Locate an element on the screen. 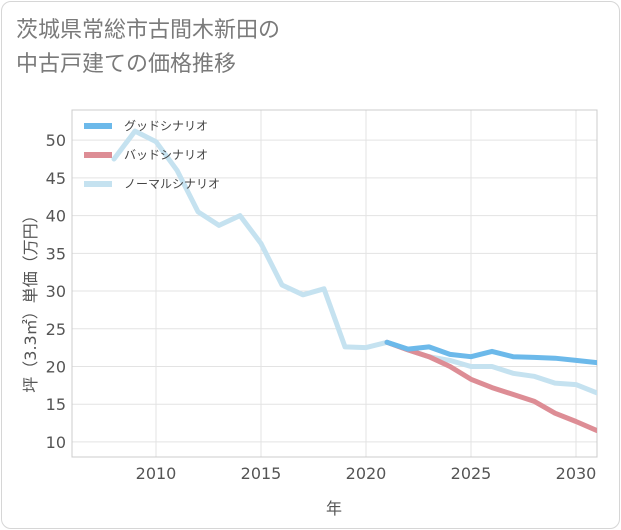 This screenshot has height=530, width=621. x-tick-label: 2015 is located at coordinates (261, 473).